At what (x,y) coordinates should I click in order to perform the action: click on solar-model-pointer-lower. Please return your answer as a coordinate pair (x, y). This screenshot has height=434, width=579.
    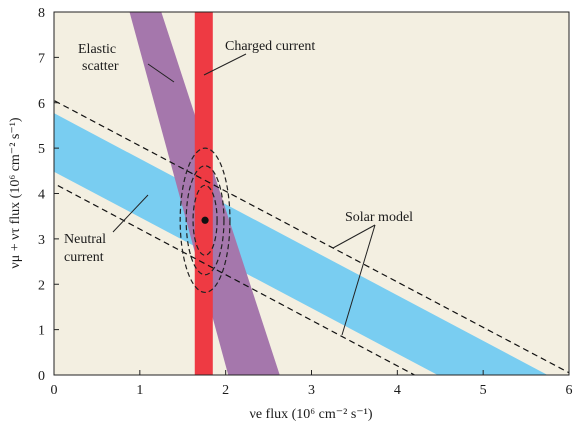
    Looking at the image, I should click on (358, 280).